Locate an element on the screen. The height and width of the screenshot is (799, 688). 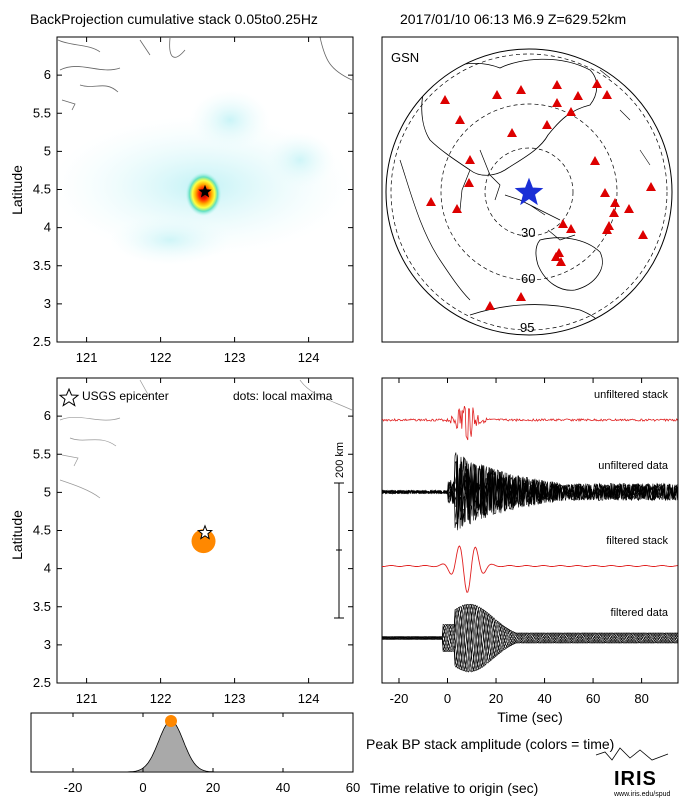
filtered-data-trace is located at coordinates (529, 638).